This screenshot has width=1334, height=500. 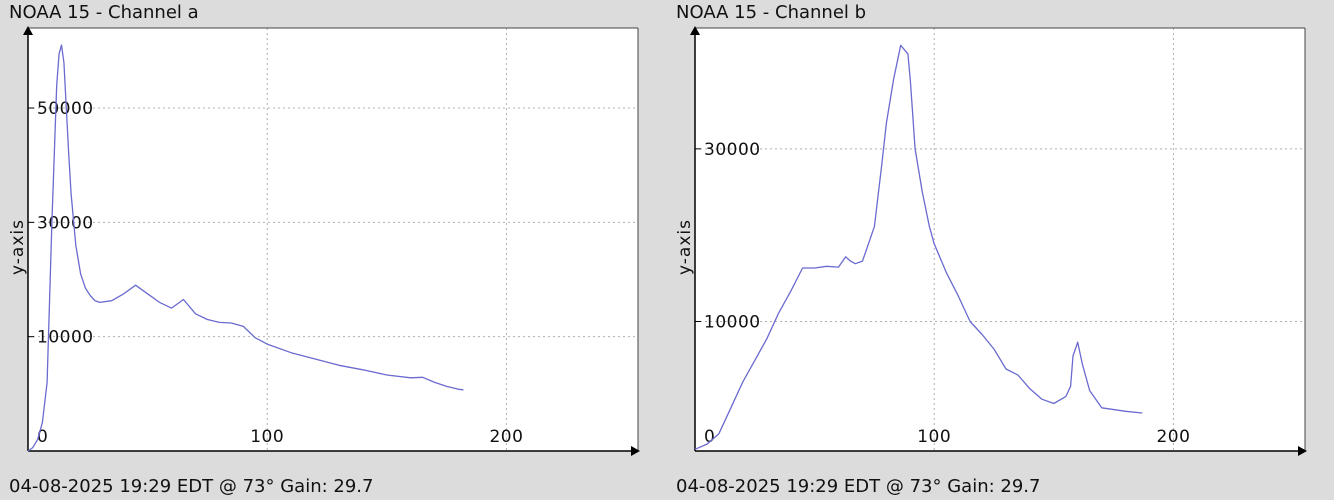 I want to click on y-tick-label: 50000, so click(x=65, y=109).